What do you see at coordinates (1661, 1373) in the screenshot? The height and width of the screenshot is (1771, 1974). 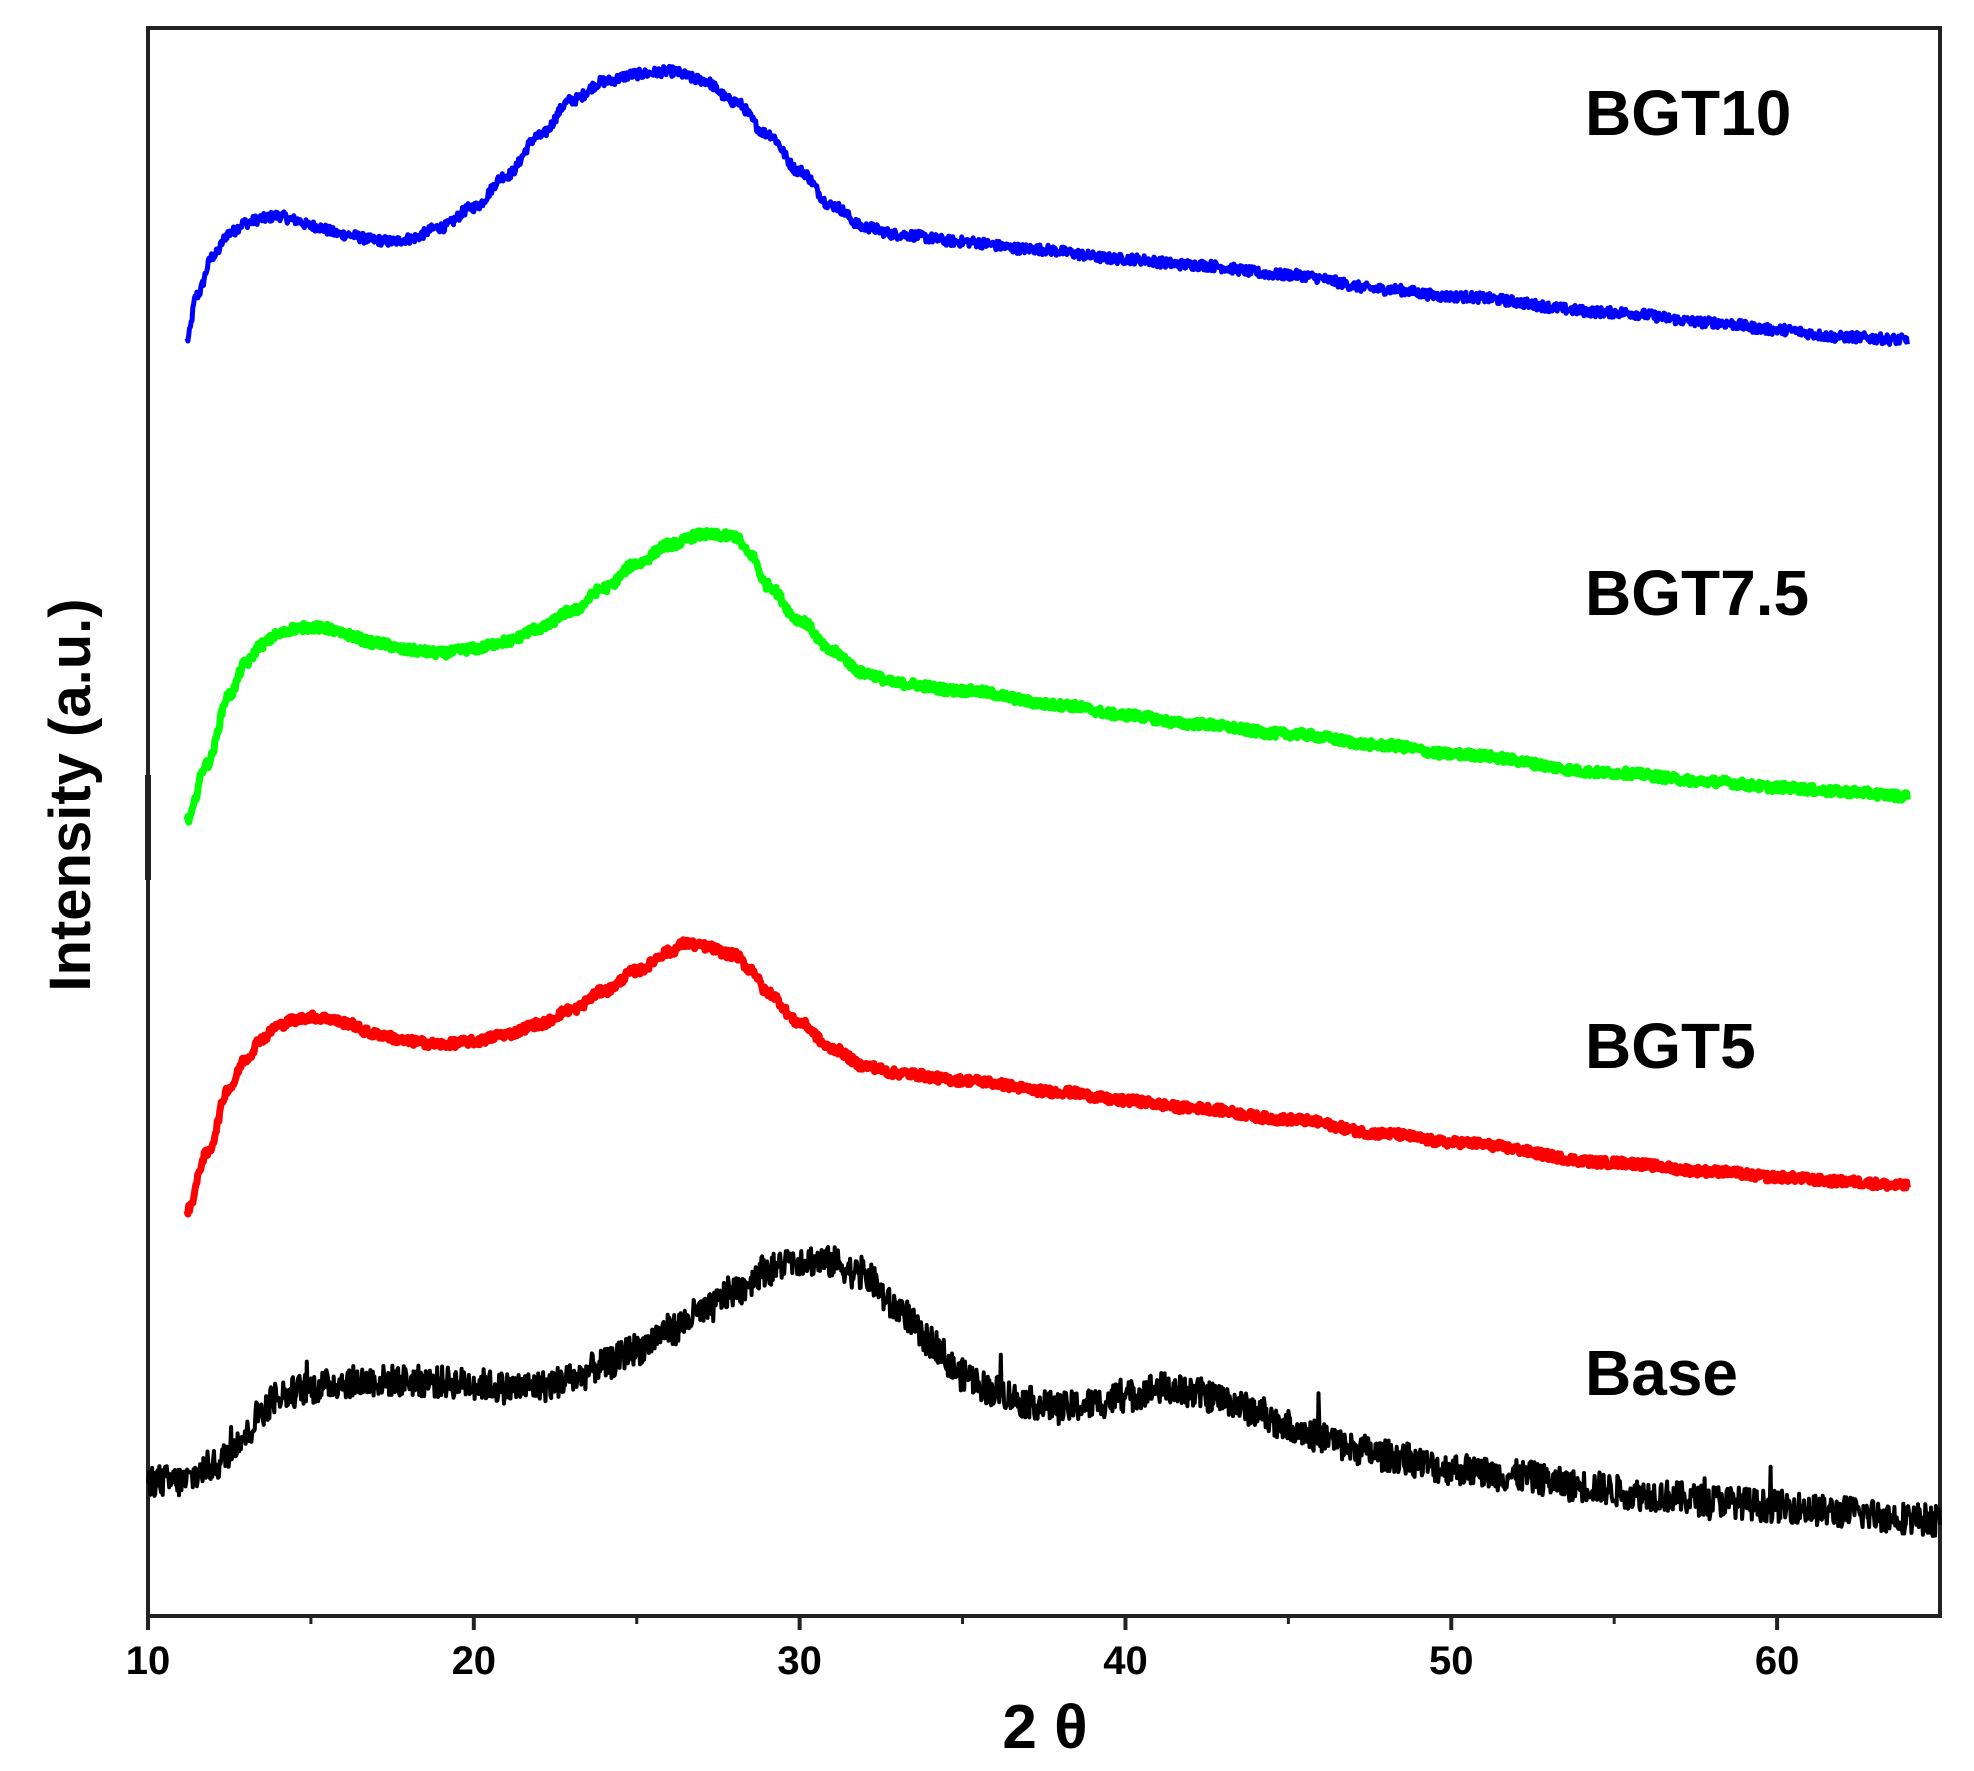 I see `series-label-base: Base` at bounding box center [1661, 1373].